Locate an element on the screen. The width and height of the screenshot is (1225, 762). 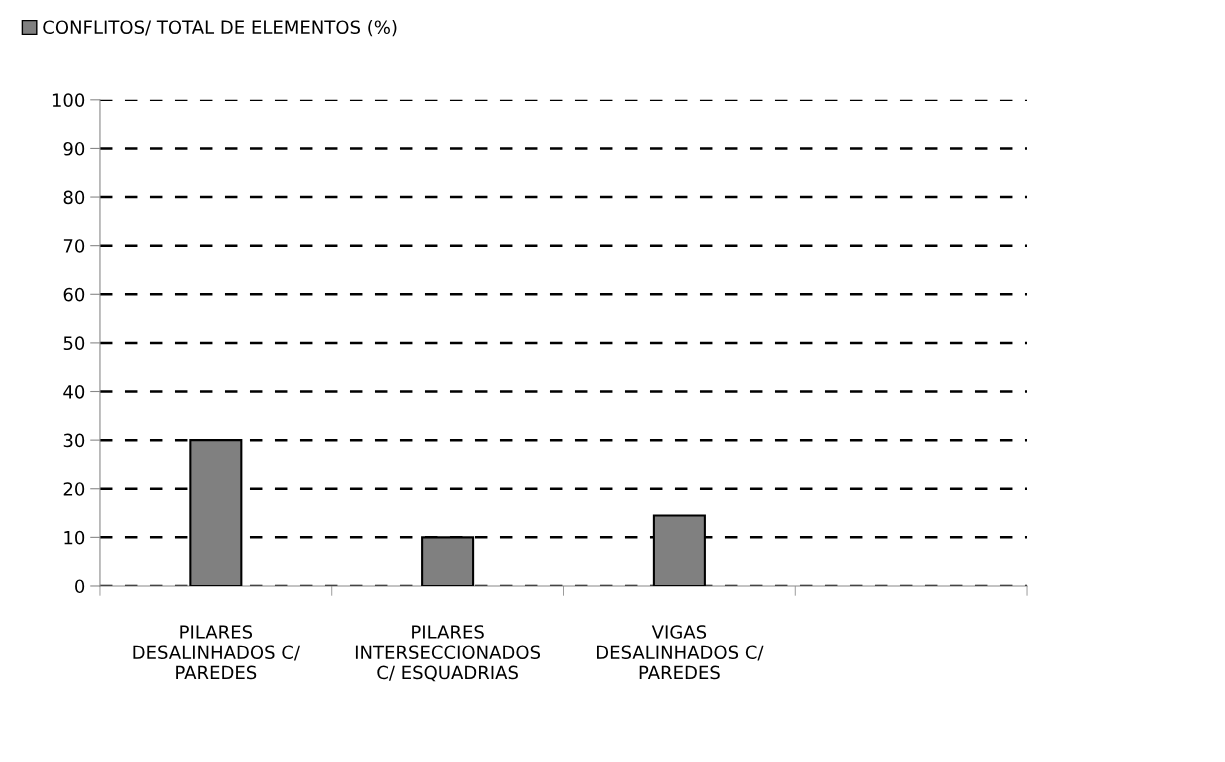
legend-label: CONFLITOS/ TOTAL DE ELEMENTOS (%) is located at coordinates (220, 28).